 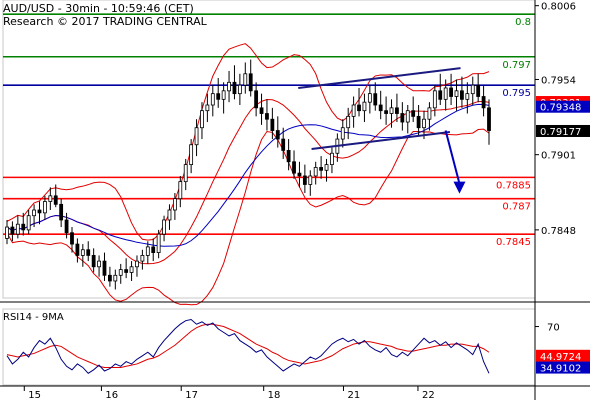 I want to click on time-tick-label: 17, so click(x=191, y=395).